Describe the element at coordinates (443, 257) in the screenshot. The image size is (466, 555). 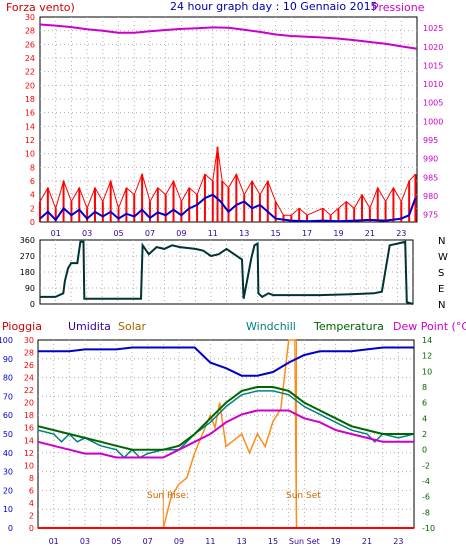
I see `p2-compass-label: W` at that location.